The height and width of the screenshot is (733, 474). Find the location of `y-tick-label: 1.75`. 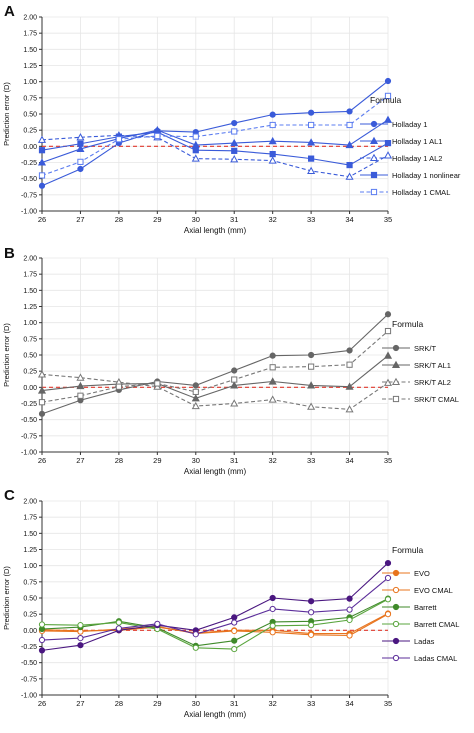

y-tick-label: 1.75 is located at coordinates (30, 34).